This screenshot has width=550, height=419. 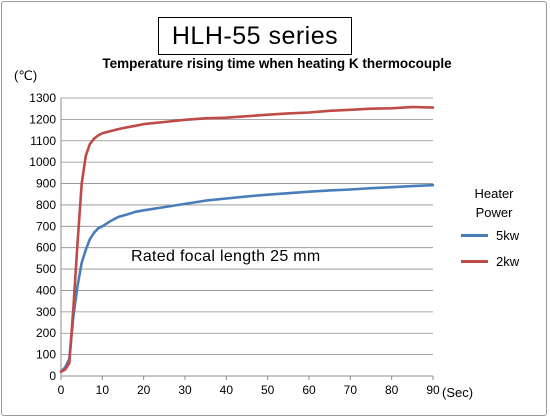 What do you see at coordinates (61, 390) in the screenshot?
I see `x-tick-label: 0` at bounding box center [61, 390].